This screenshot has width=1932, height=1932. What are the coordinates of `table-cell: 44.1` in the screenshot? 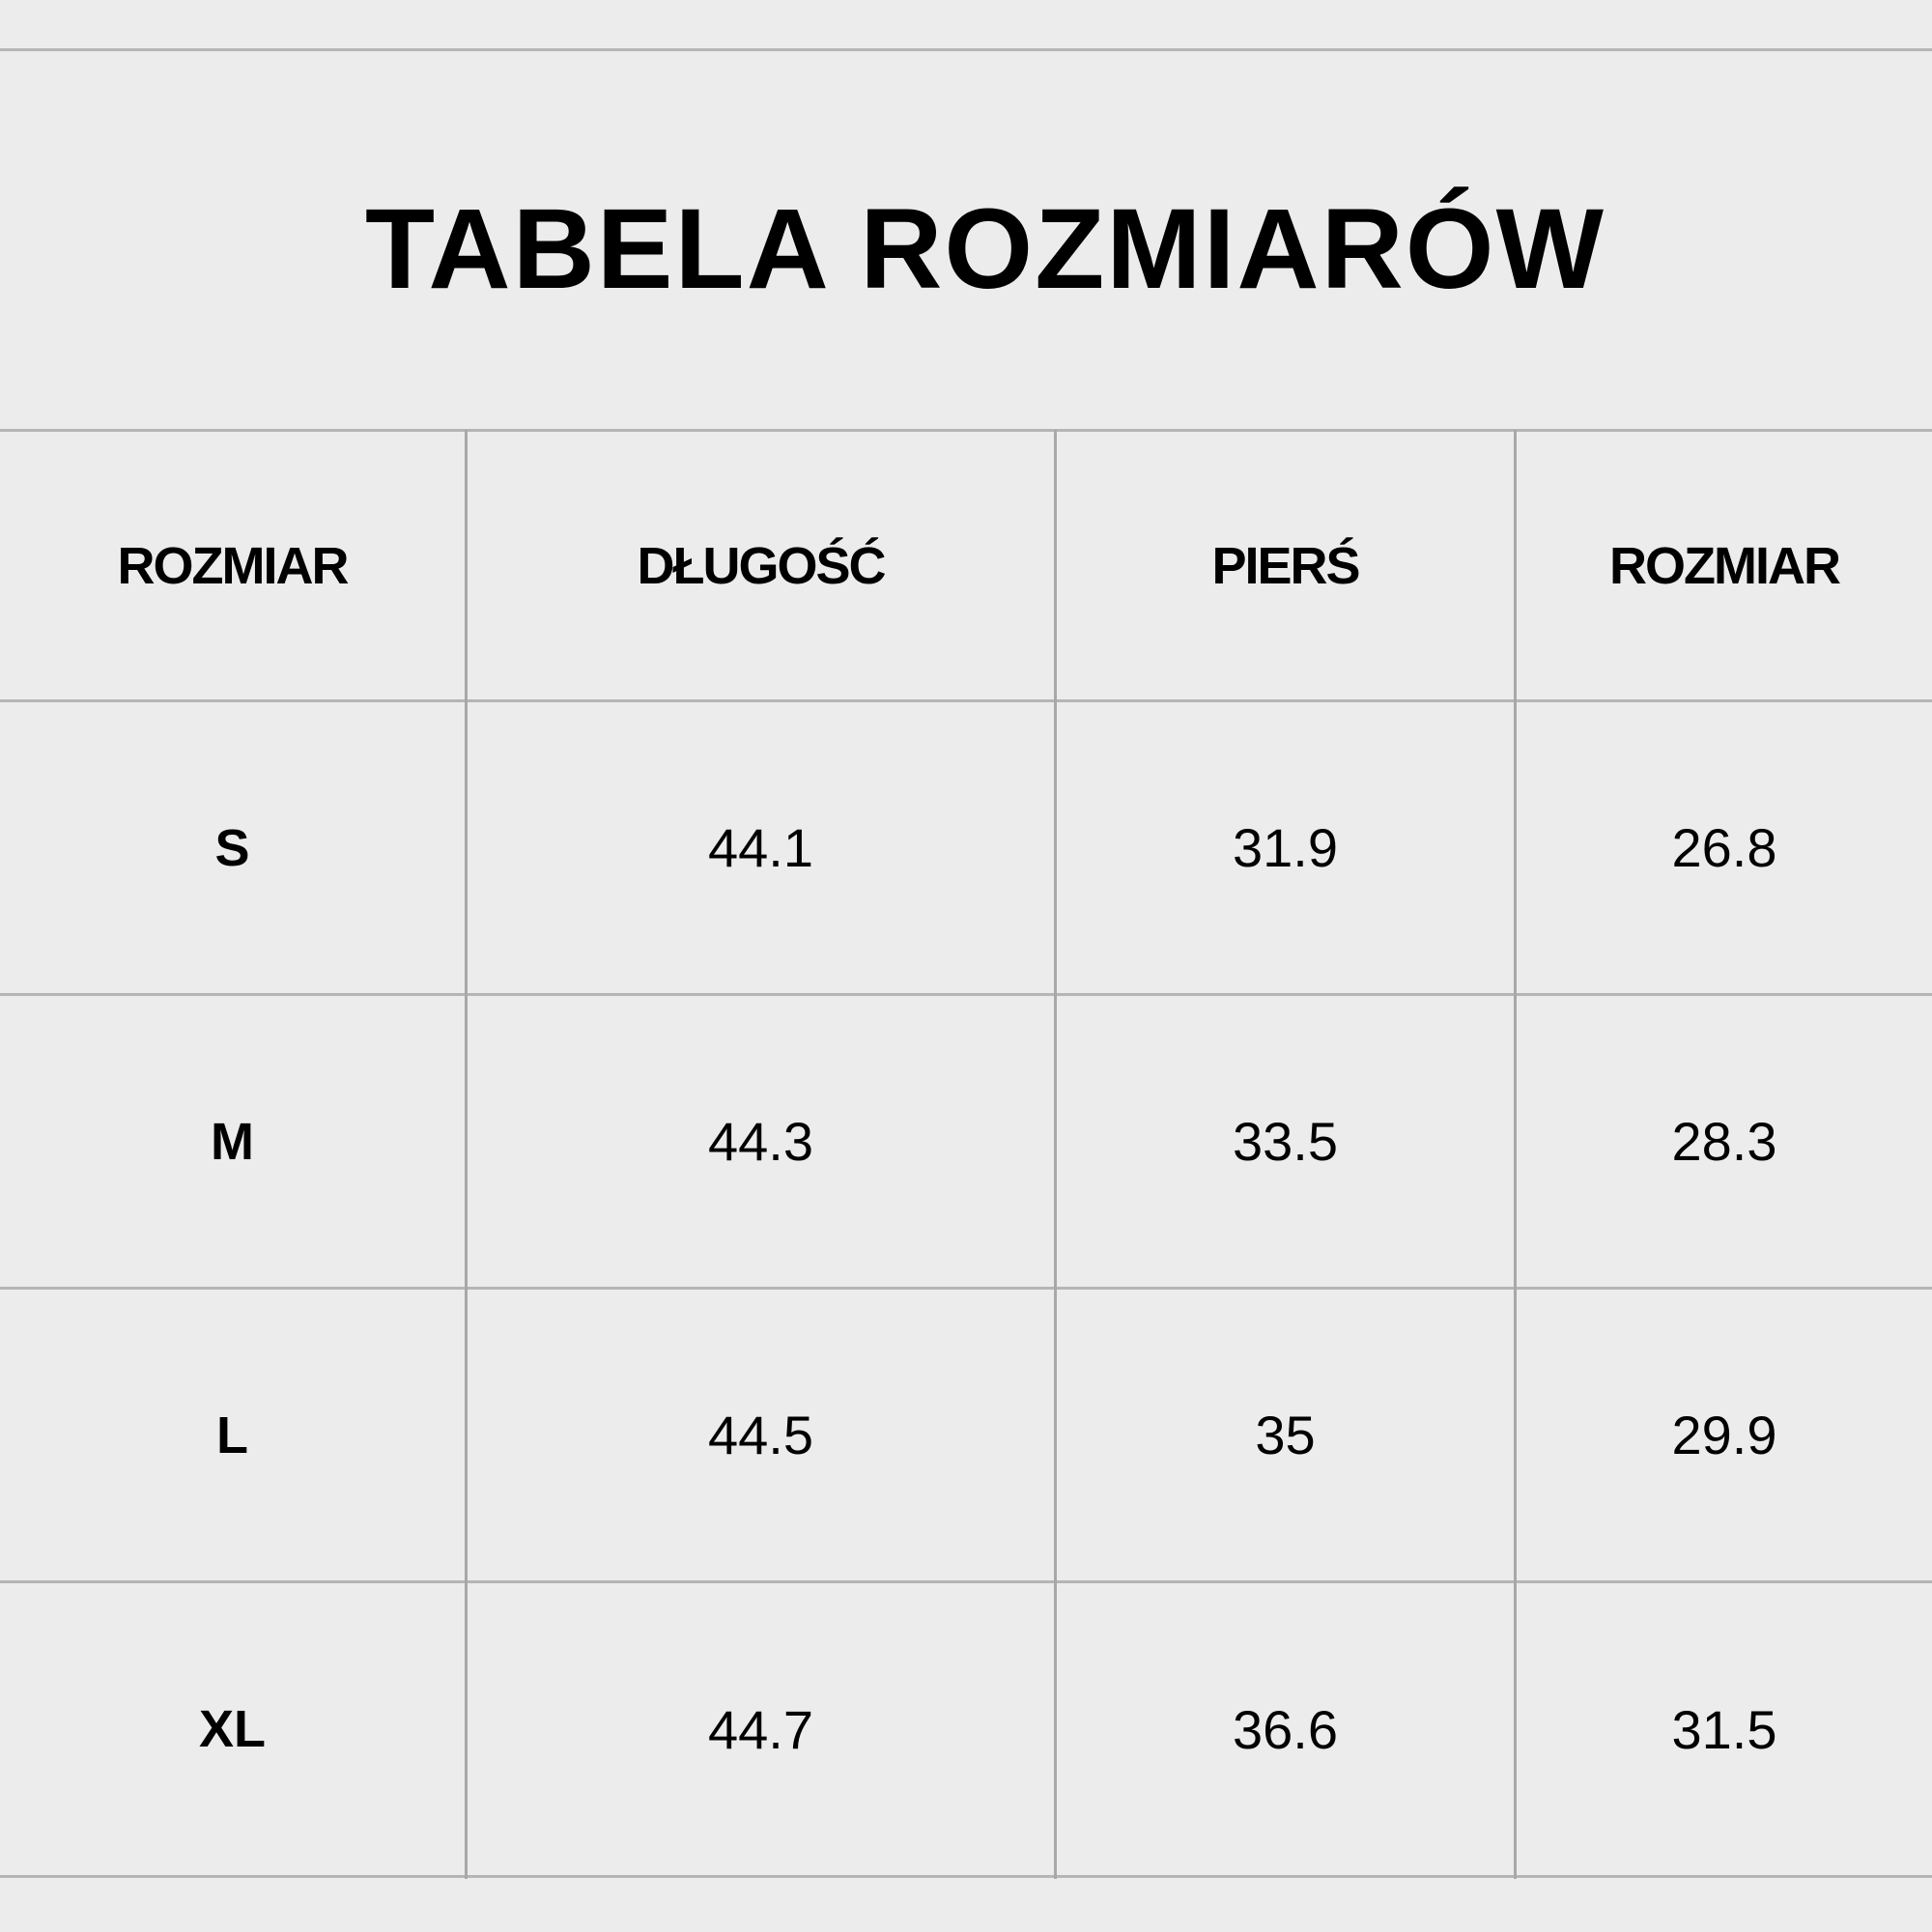 It's located at (760, 847).